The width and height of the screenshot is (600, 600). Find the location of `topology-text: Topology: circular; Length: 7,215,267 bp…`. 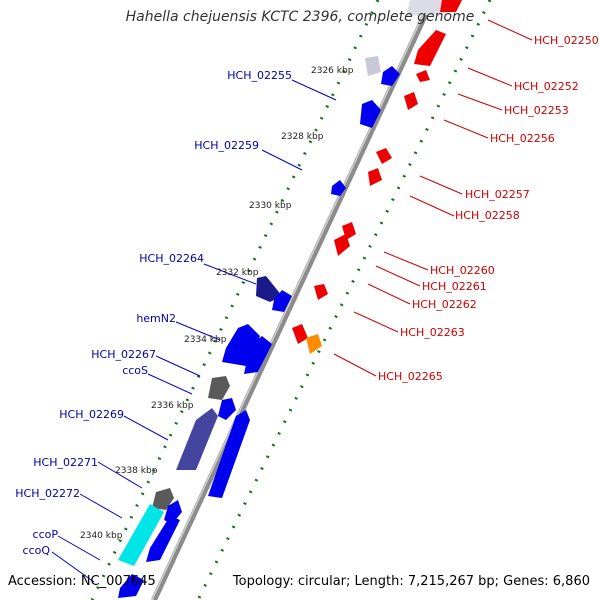

topology-text: Topology: circular; Length: 7,215,267 bp… is located at coordinates (411, 581).